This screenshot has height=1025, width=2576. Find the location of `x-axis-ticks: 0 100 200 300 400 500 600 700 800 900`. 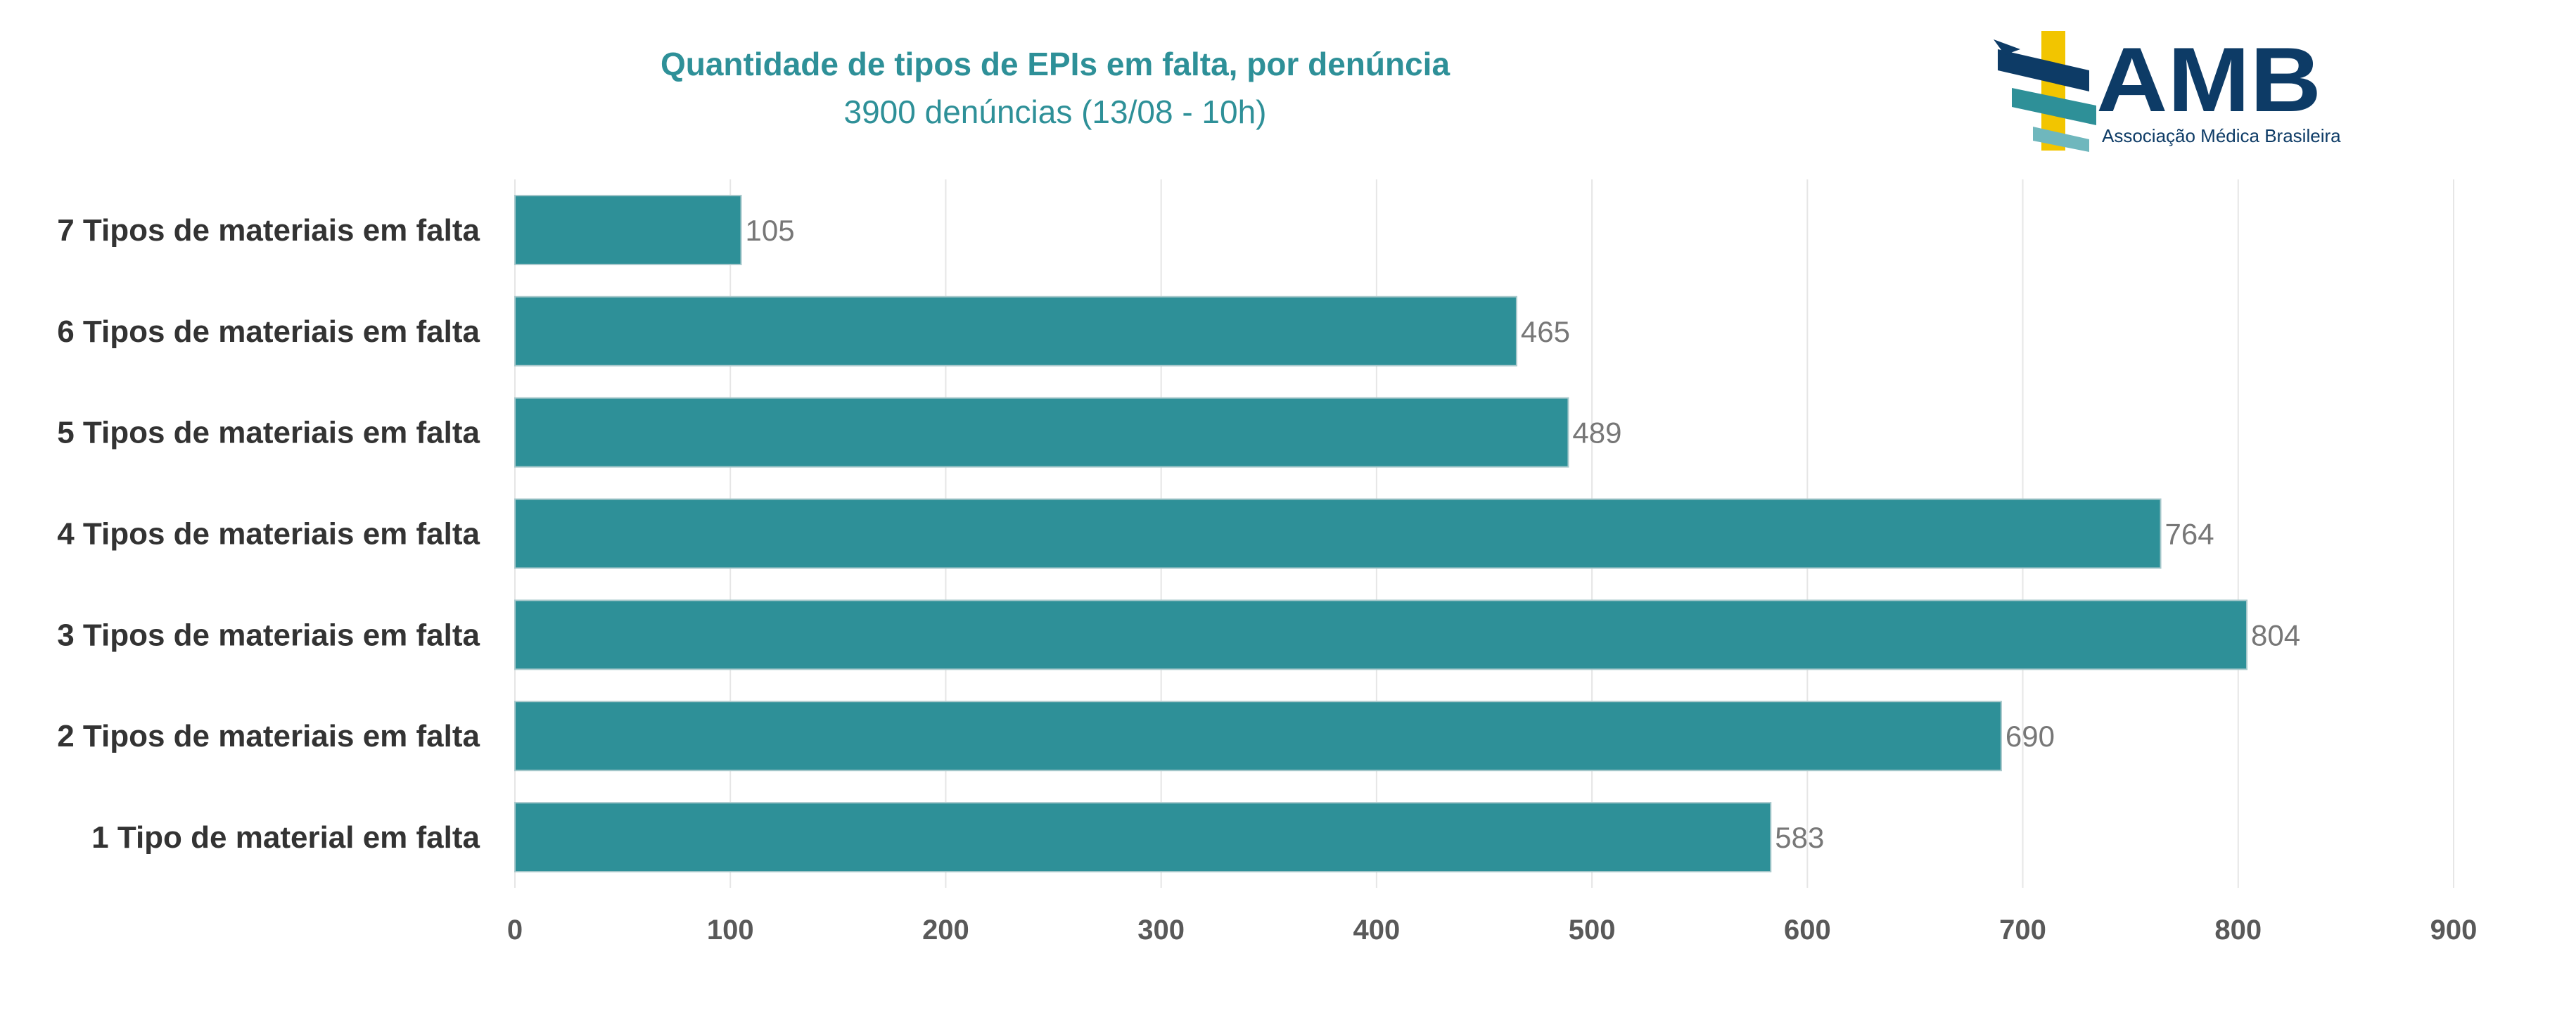

x-axis-ticks: 0 100 200 300 400 500 600 700 800 900 is located at coordinates (1492, 930).